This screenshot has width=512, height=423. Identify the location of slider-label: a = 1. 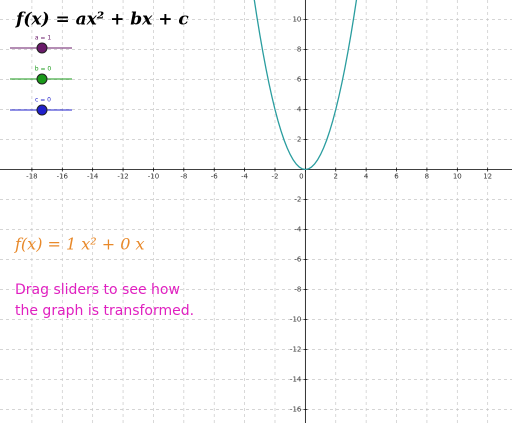
(43, 38).